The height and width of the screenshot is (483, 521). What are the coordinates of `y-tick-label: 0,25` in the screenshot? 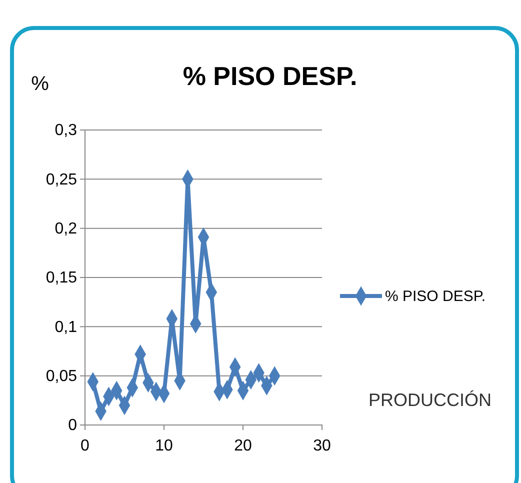 It's located at (62, 179).